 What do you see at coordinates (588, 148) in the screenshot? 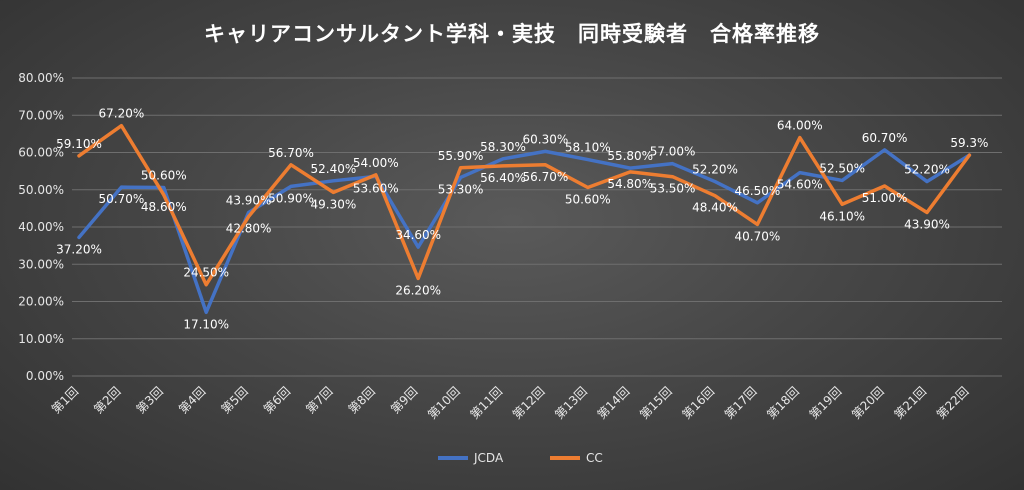
I see `data-label: 58.10%` at bounding box center [588, 148].